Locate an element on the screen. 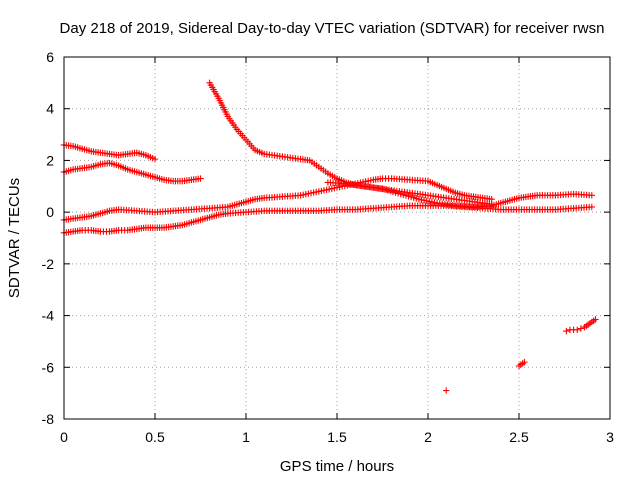 This screenshot has height=480, width=640. y-axis-label: SDTVAR / TECUs is located at coordinates (14, 238).